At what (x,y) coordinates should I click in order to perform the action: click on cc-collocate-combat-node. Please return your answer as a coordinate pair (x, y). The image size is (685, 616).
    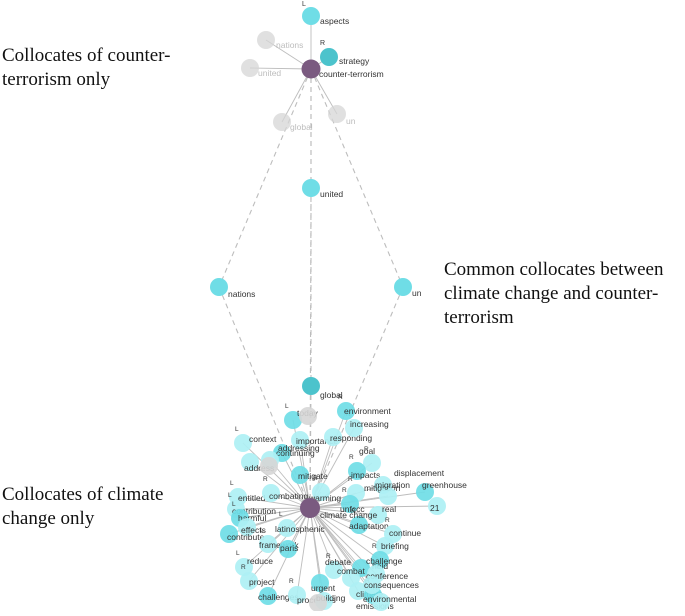
    Looking at the image, I should click on (351, 578).